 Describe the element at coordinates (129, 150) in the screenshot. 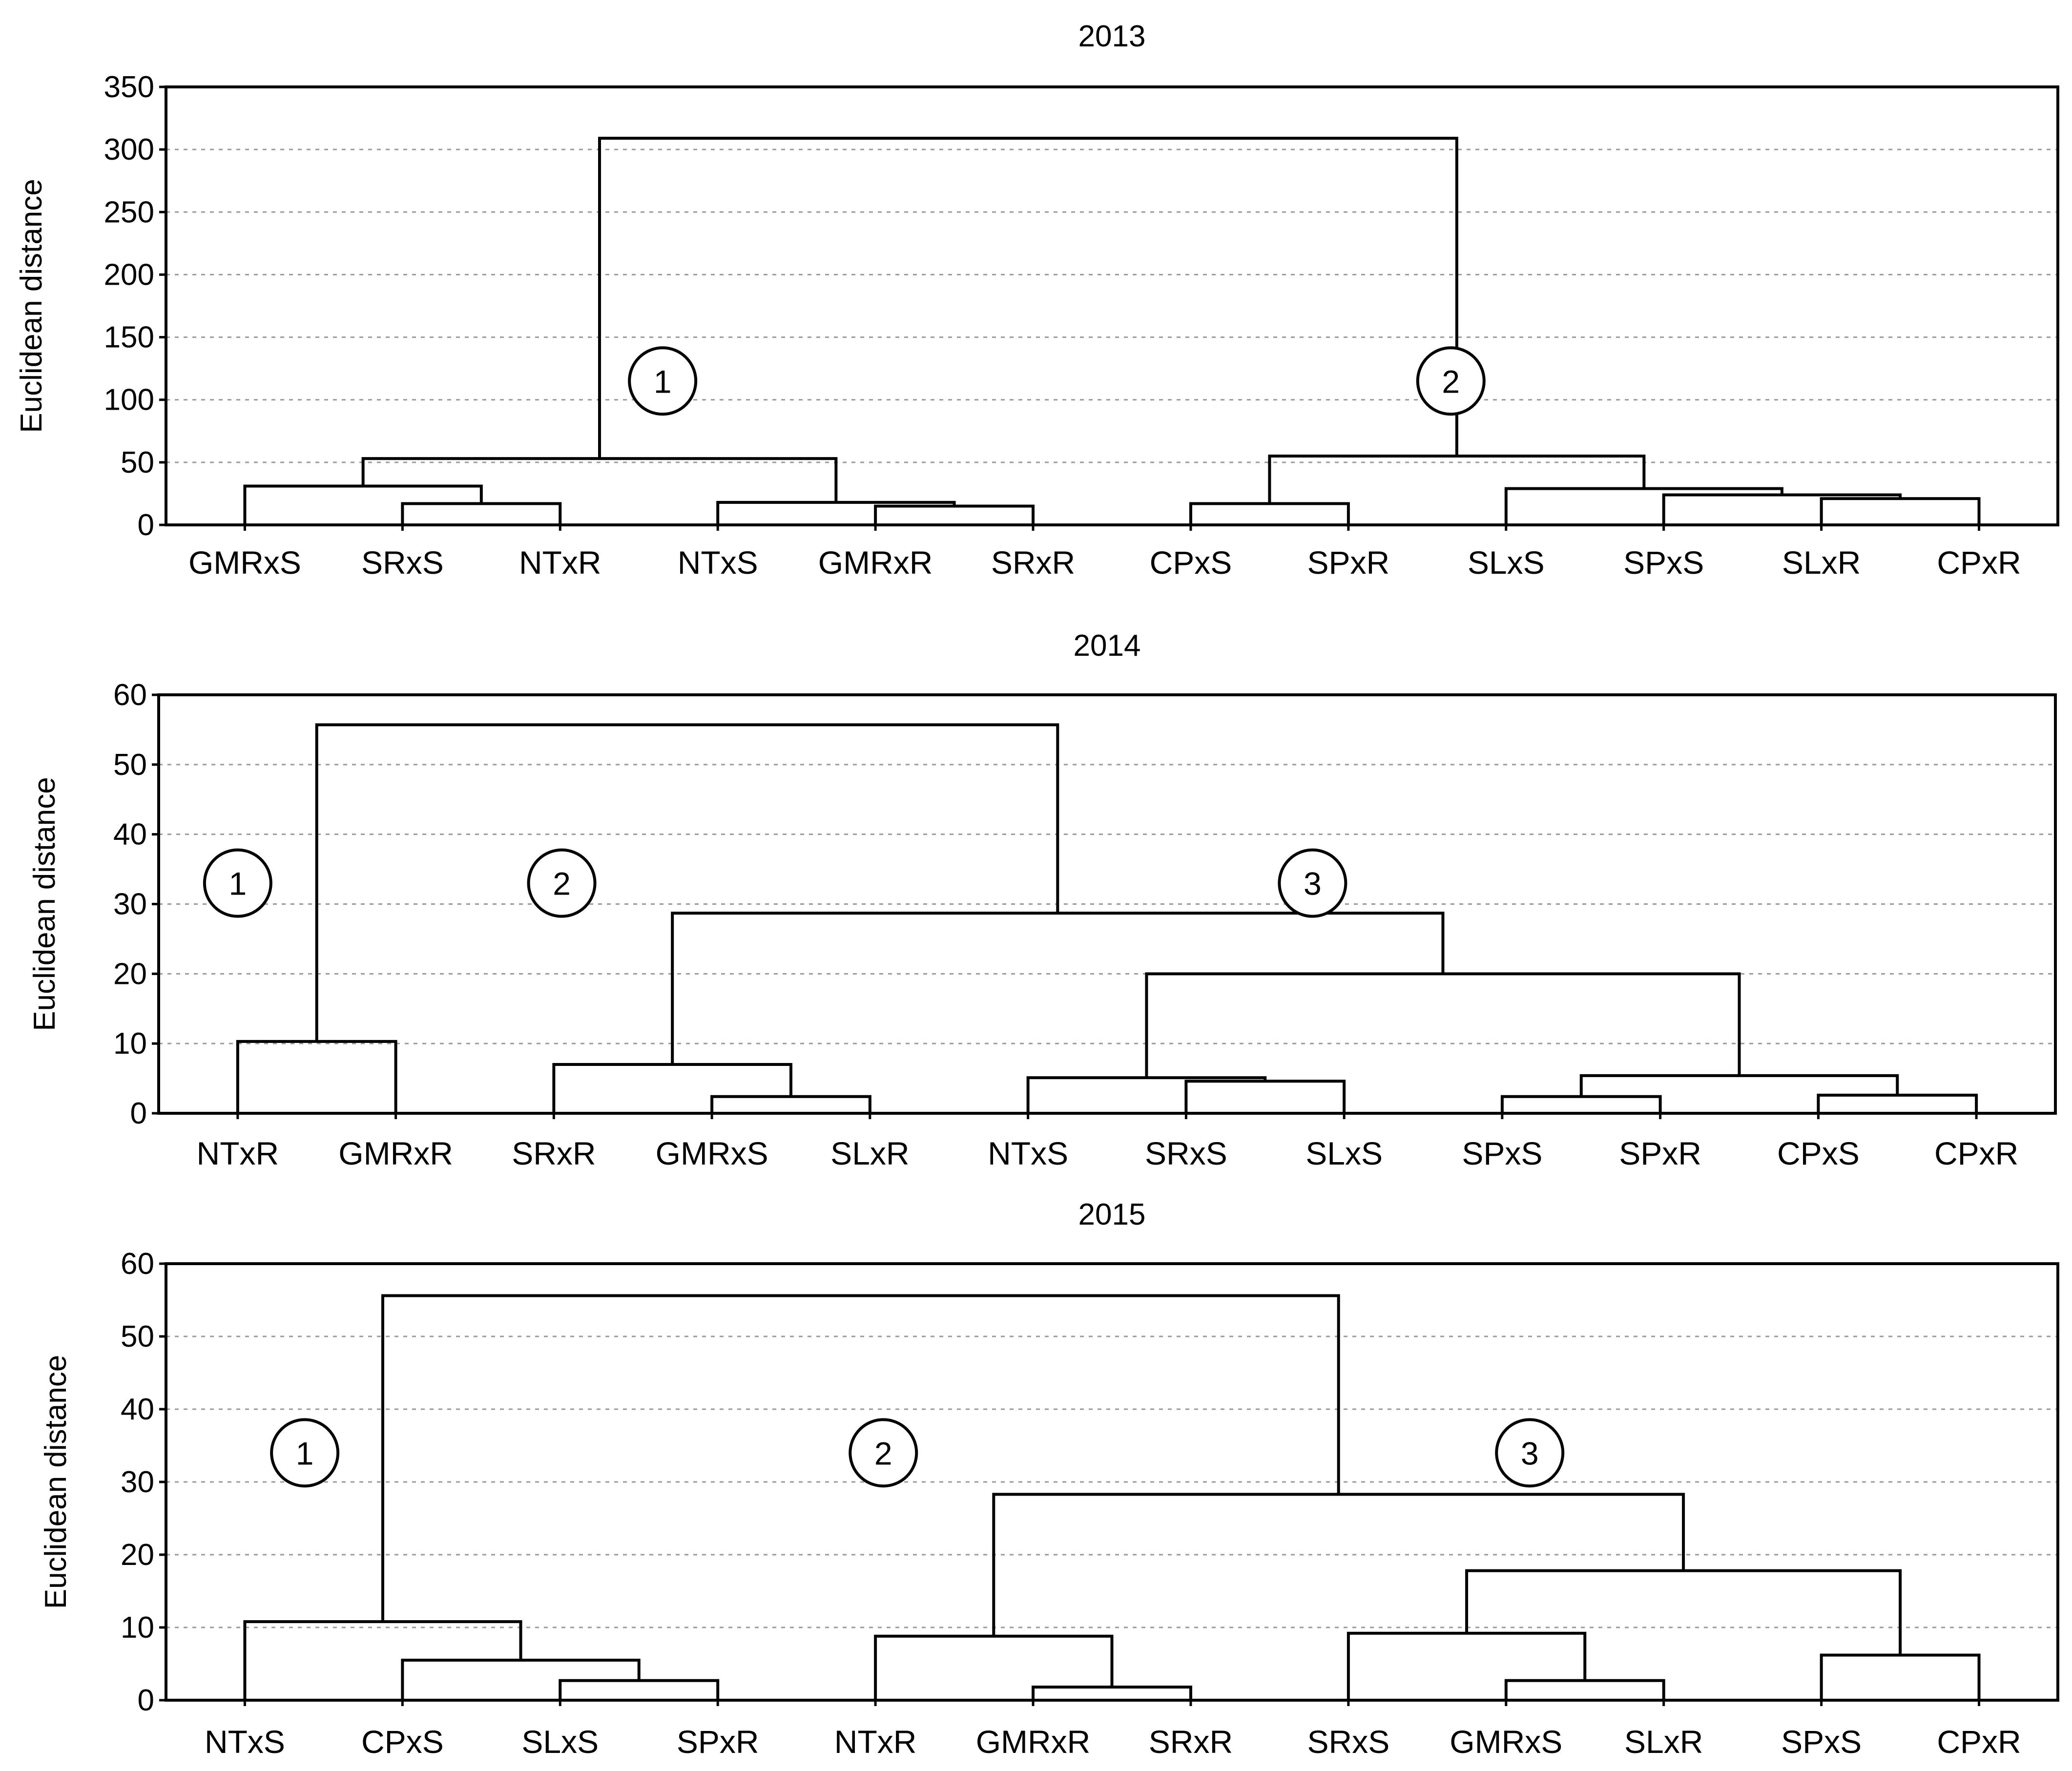

I see `y-tick-label: 300` at that location.